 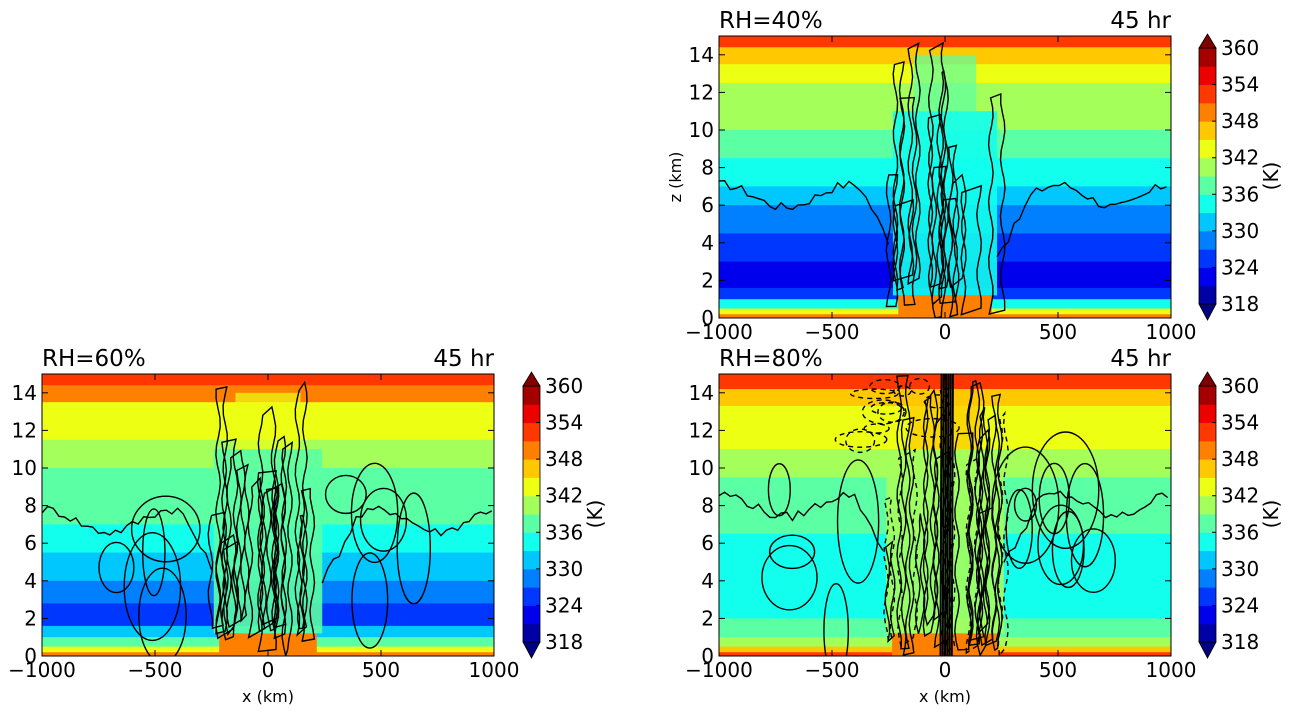 What do you see at coordinates (701, 130) in the screenshot?
I see `y-tick-label: 10` at bounding box center [701, 130].